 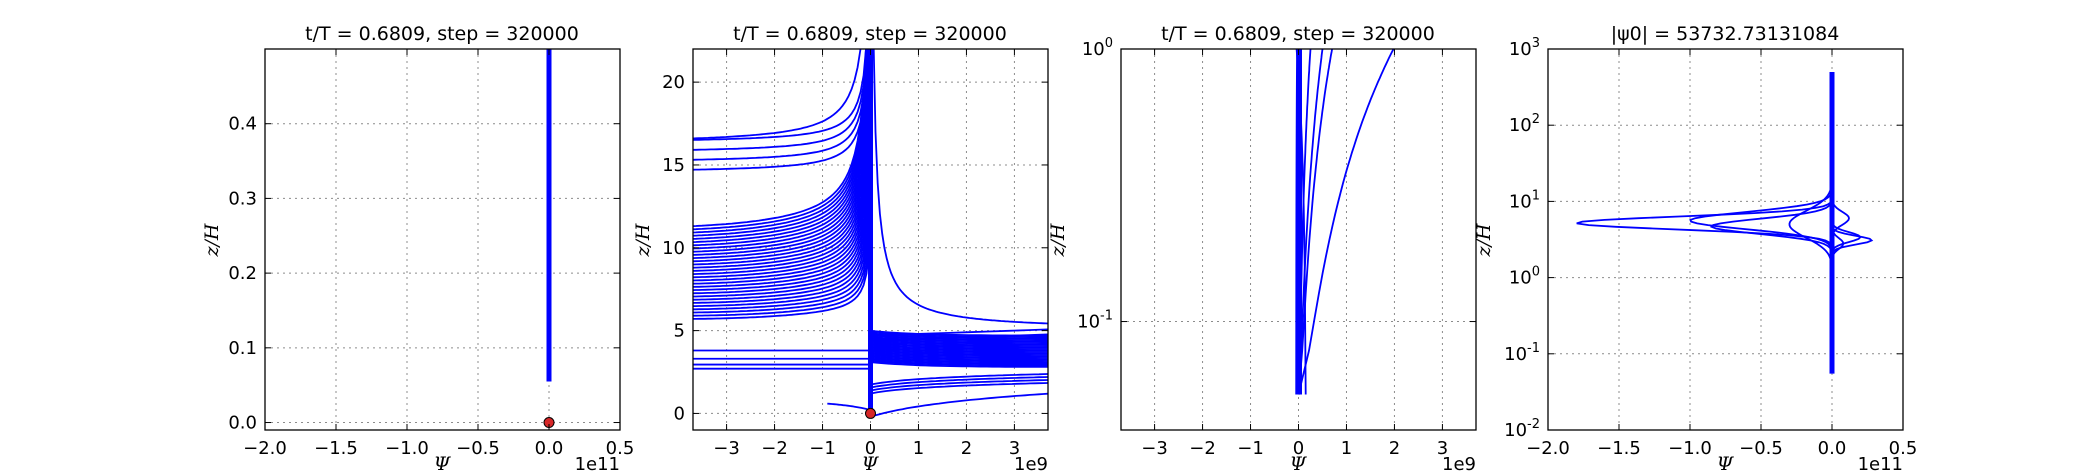 What do you see at coordinates (597, 464) in the screenshot?
I see `panel-1-x-offset-label: 1e11` at bounding box center [597, 464].